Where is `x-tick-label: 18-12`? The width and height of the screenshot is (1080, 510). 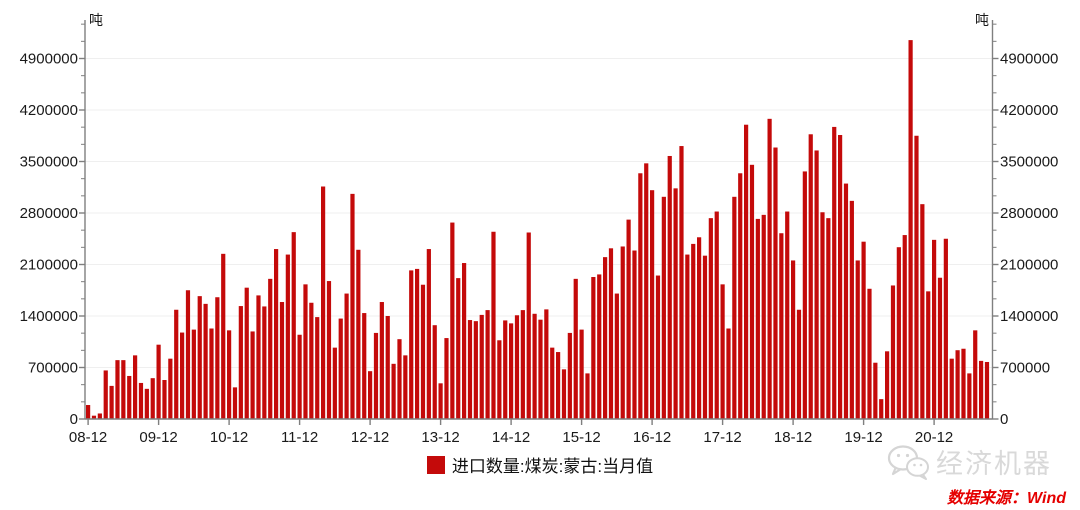
x-tick-label: 18-12 is located at coordinates (793, 437).